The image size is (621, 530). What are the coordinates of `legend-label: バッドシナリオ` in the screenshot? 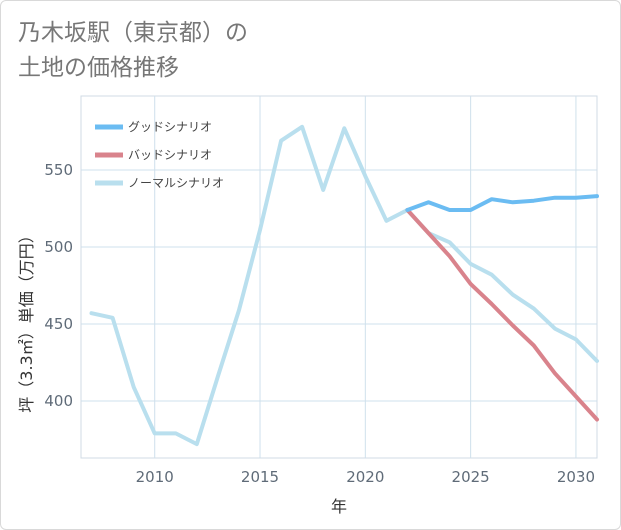 It's located at (170, 155).